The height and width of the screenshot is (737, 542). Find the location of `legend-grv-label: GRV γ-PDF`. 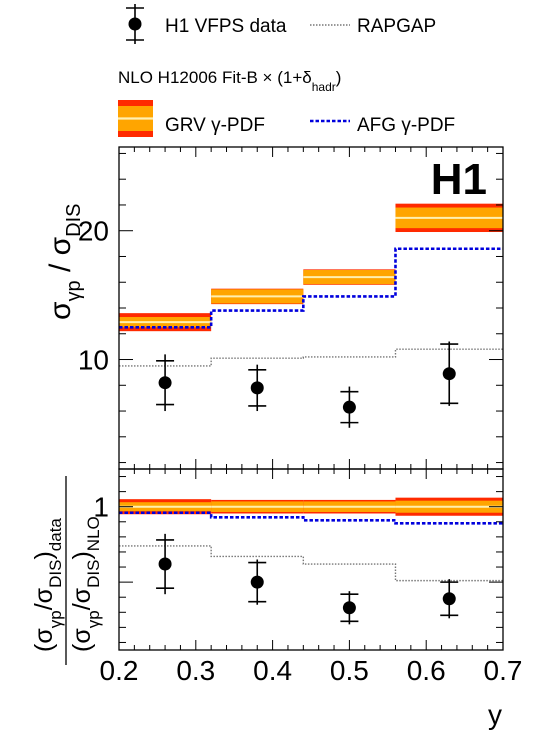

legend-grv-label: GRV γ-PDF is located at coordinates (215, 125).